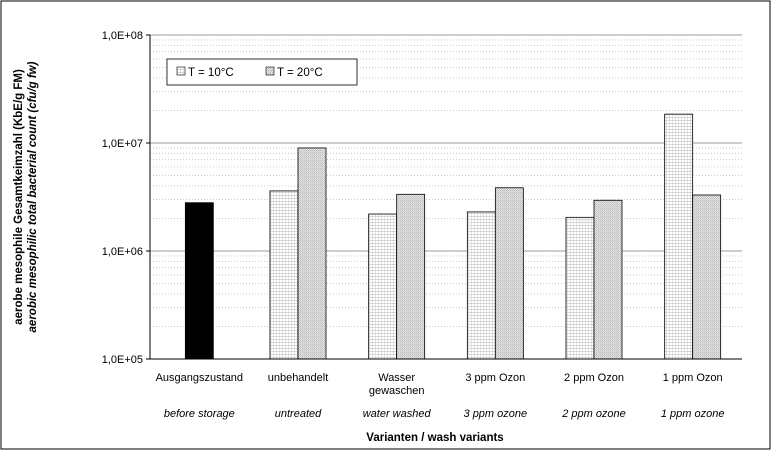 This screenshot has width=771, height=450. Describe the element at coordinates (122, 360) in the screenshot. I see `y-tick-label: 1,0E+05` at that location.